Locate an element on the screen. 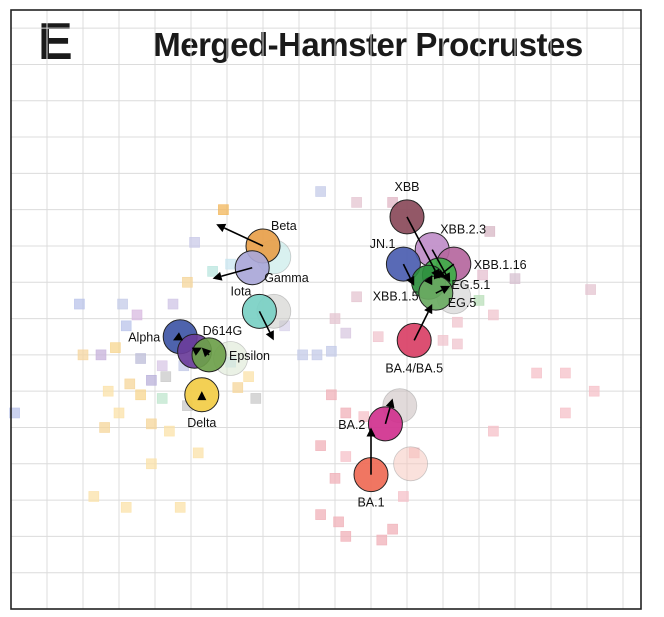 This screenshot has width=664, height=617. antigen-label: Epsilon is located at coordinates (249, 356).